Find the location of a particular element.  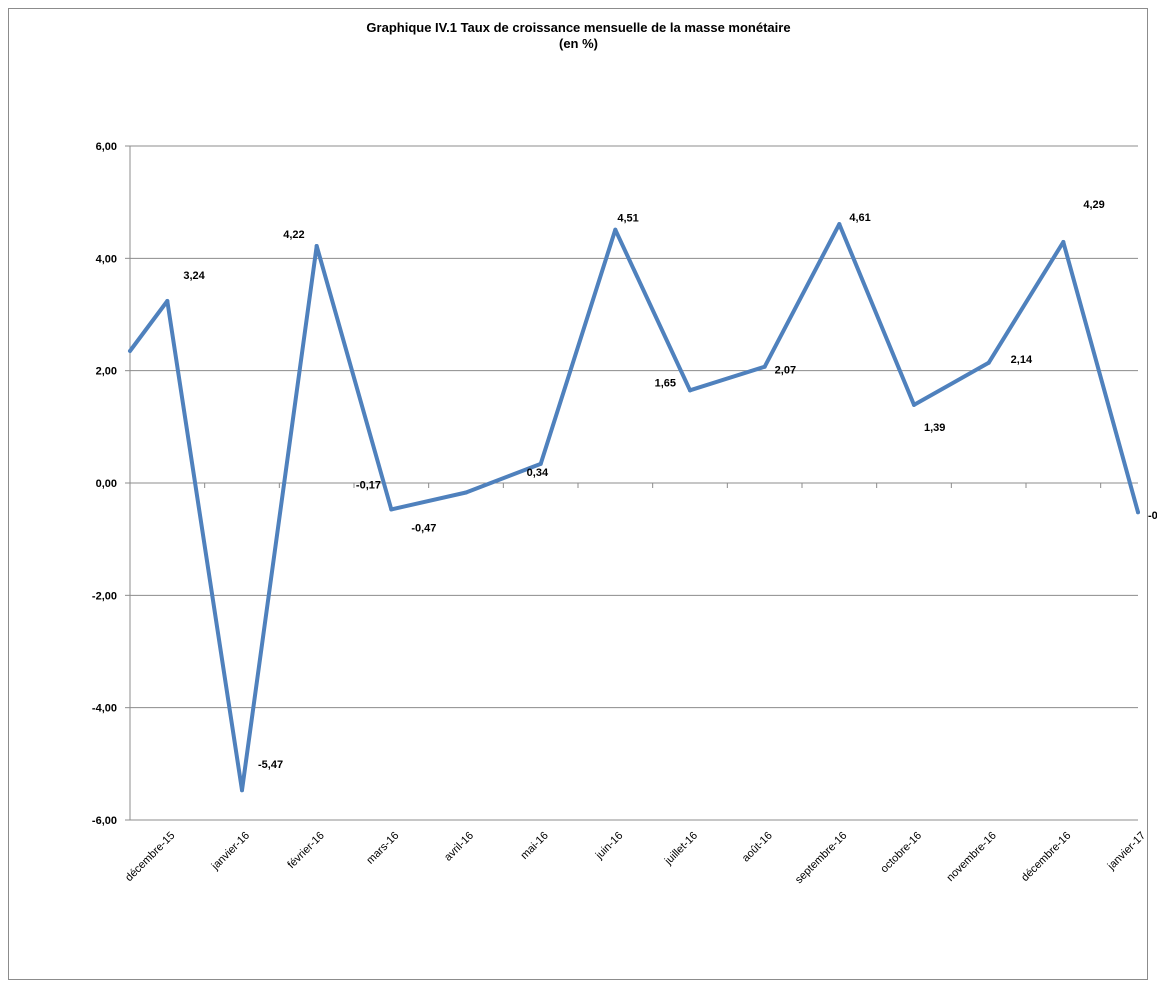

x-tick-label: janvier-16 is located at coordinates (230, 851).